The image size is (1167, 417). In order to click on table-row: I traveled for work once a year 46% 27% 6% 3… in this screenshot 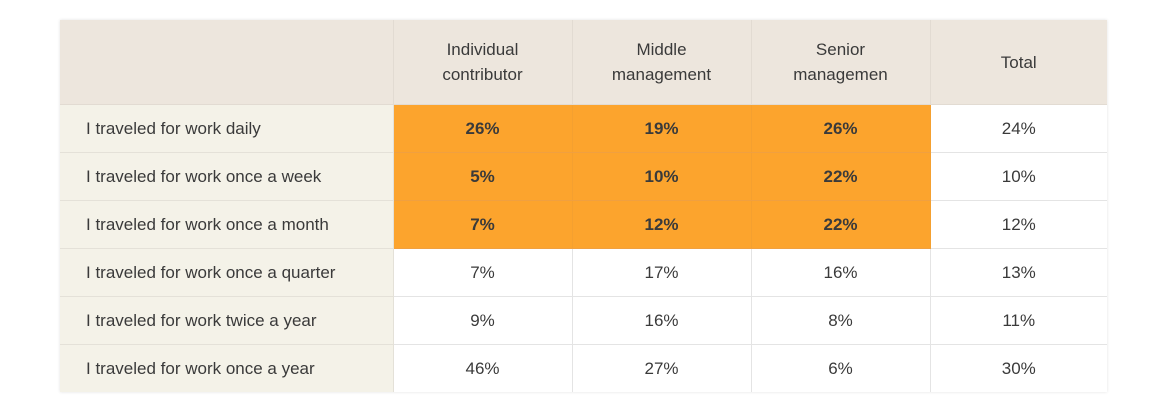, I will do `click(583, 368)`.